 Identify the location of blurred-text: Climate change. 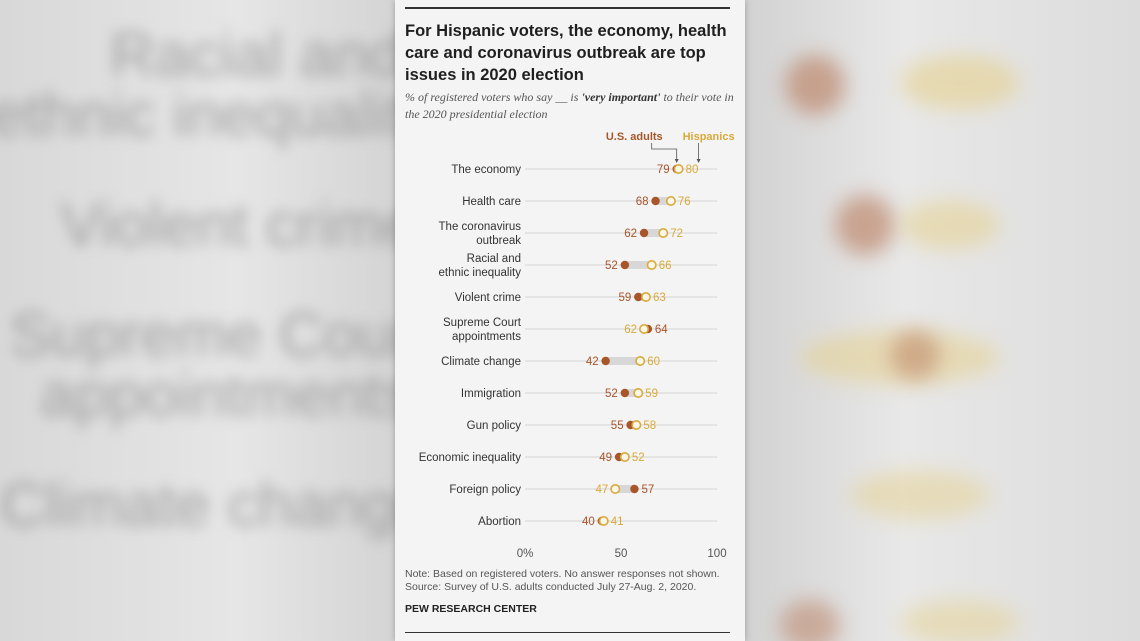
(215, 505).